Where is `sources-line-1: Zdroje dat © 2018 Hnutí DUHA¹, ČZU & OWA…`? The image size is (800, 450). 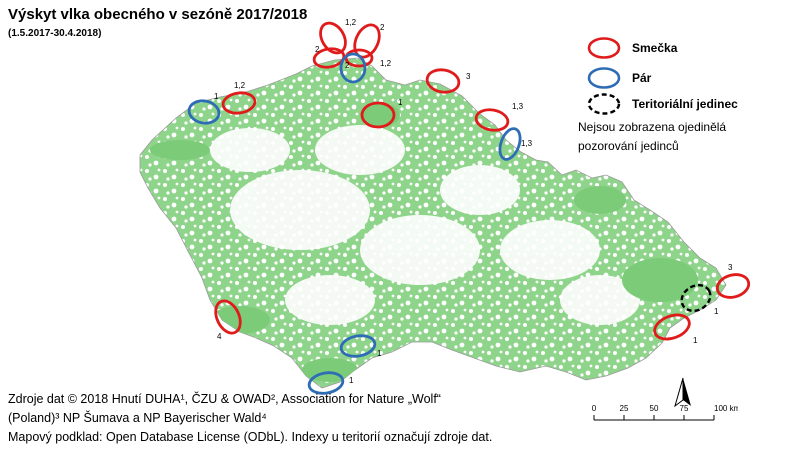
sources-line-1: Zdroje dat © 2018 Hnutí DUHA¹, ČZU & OWA… is located at coordinates (224, 399).